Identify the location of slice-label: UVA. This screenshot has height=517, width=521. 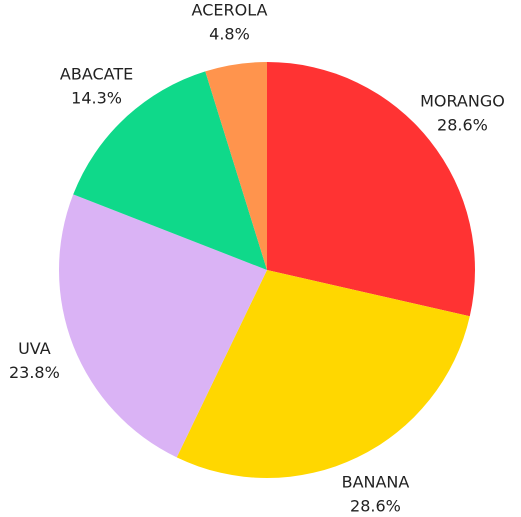
(34, 348).